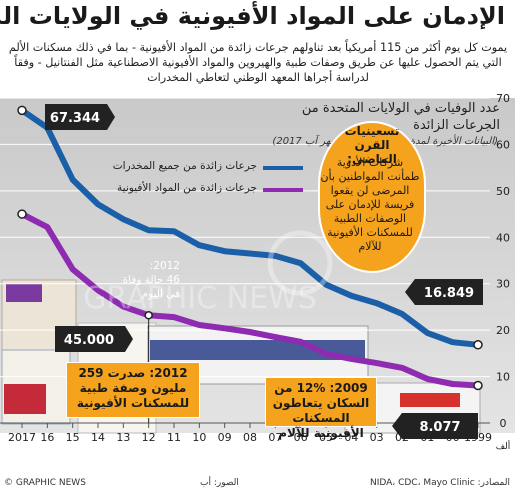 The height and width of the screenshot is (493, 515). Describe the element at coordinates (73, 437) in the screenshot. I see `x-tick-2015: 15` at that location.